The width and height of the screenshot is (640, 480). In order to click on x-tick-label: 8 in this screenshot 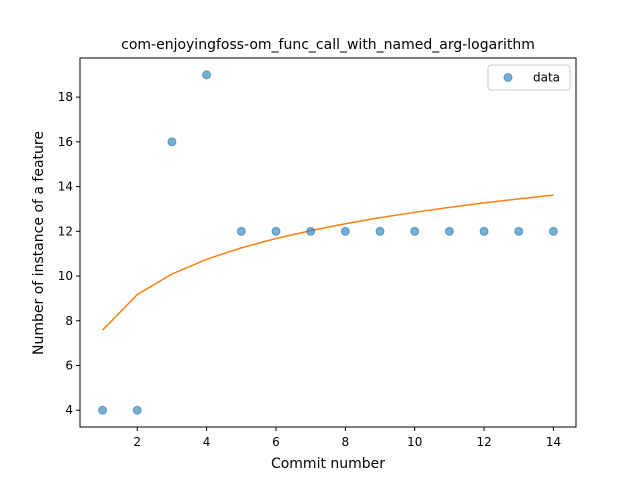, I will do `click(346, 442)`.